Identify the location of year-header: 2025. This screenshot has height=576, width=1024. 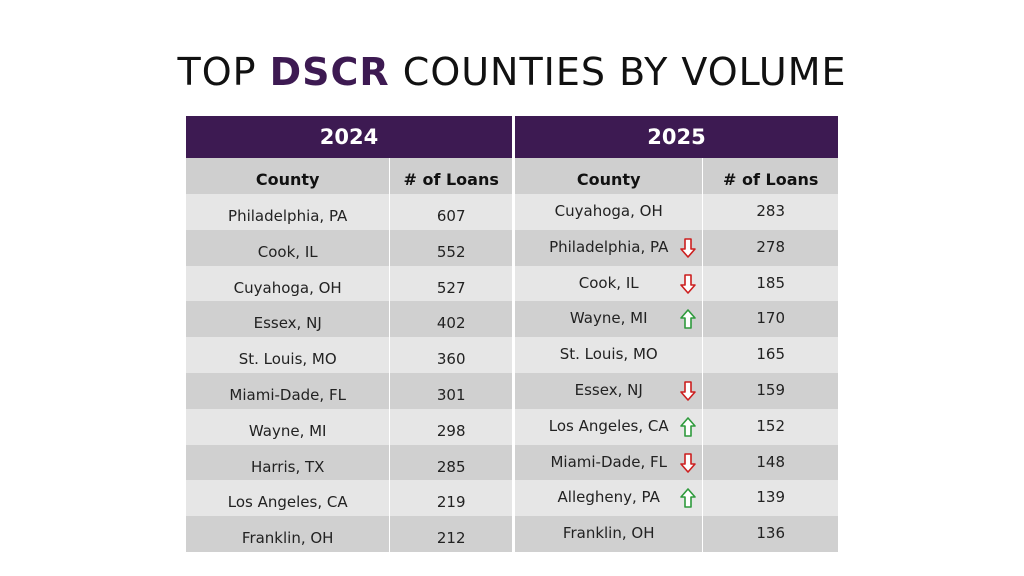
(676, 137).